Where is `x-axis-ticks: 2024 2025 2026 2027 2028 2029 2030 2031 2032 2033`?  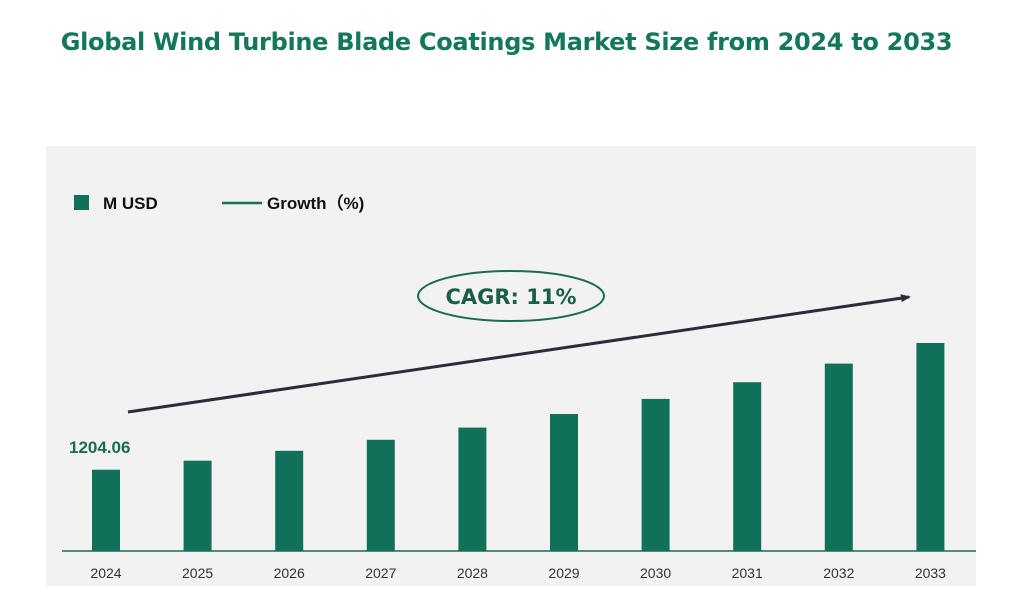
x-axis-ticks: 2024 2025 2026 2027 2028 2029 2030 2031 2032 2033 is located at coordinates (518, 573).